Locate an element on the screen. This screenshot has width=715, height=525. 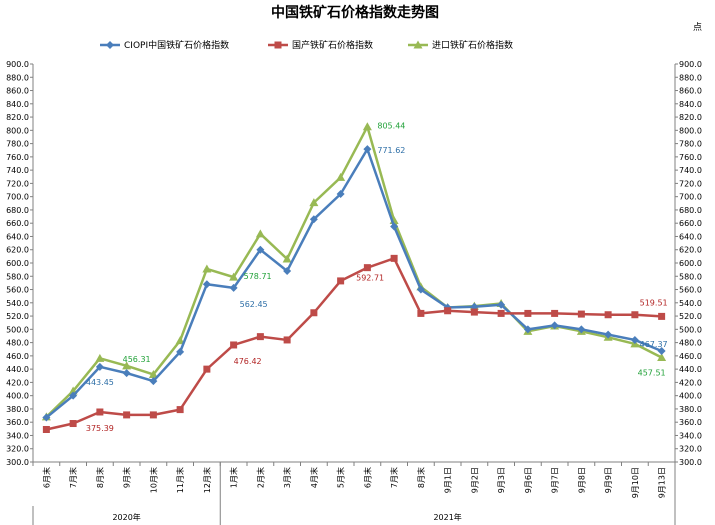
data-label: 456.31 is located at coordinates (137, 359).